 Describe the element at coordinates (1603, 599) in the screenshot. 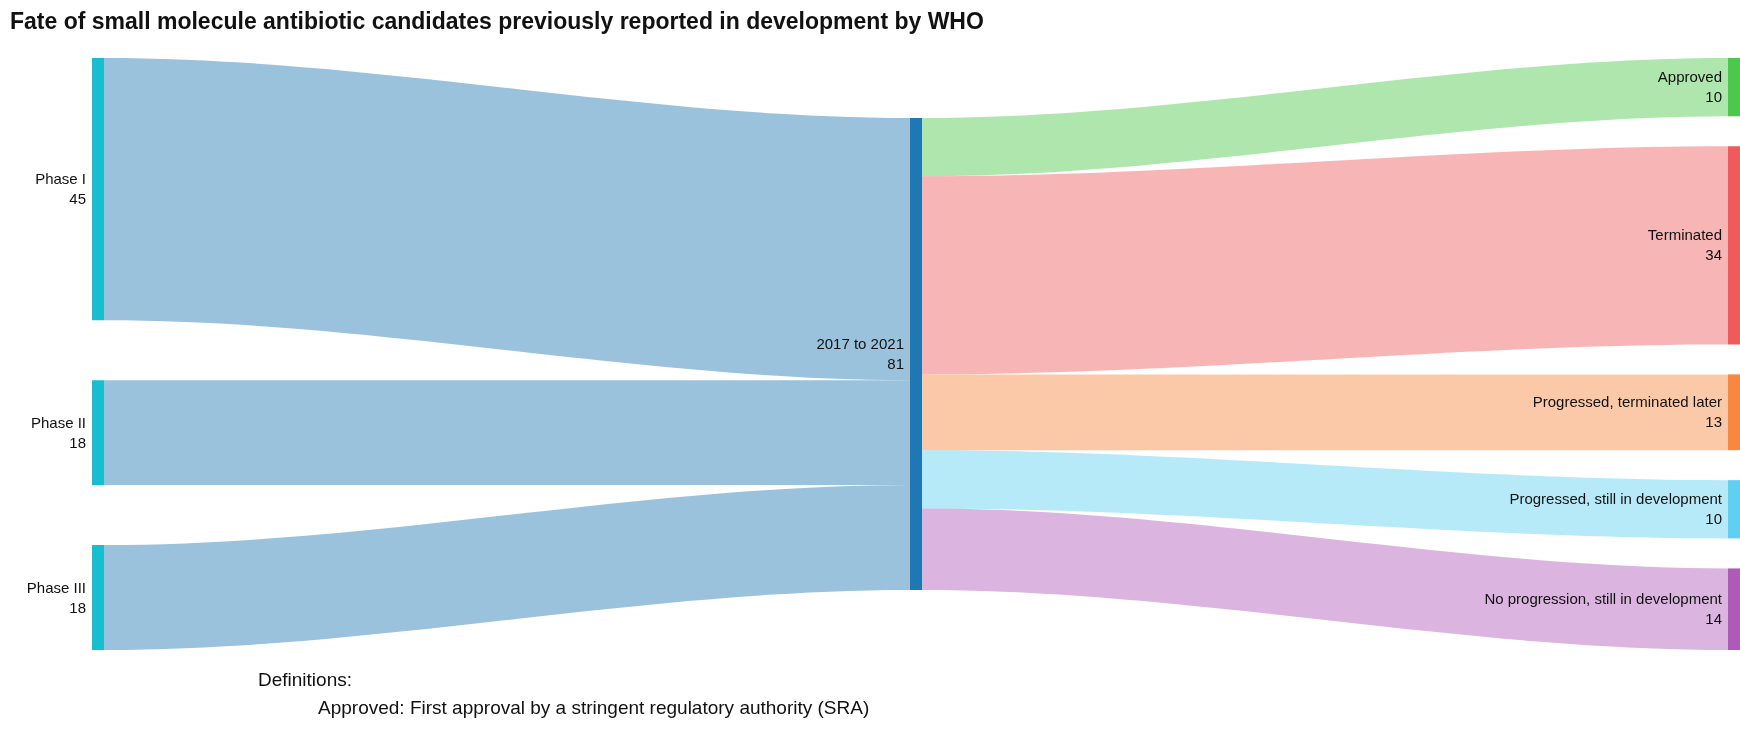

I see `category-label: No progression, still in development` at that location.